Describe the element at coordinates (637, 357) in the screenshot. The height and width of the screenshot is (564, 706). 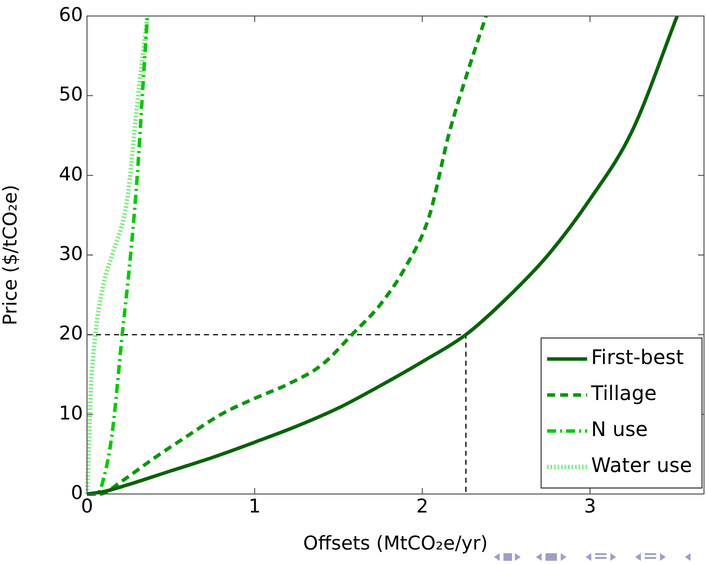
I see `legend-label: First-best` at that location.